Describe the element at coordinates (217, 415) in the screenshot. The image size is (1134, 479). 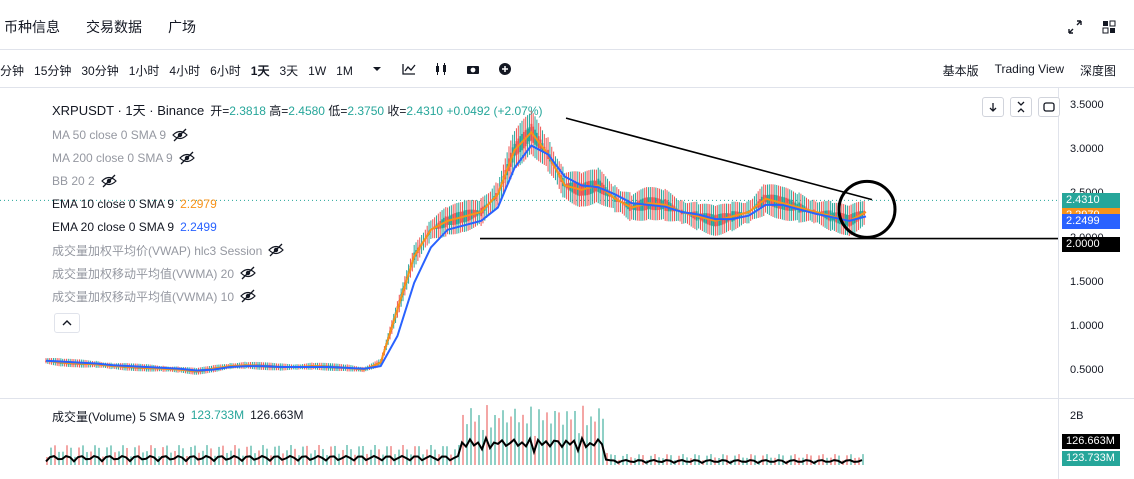
I see `volume-sma-value: 123.733M` at that location.